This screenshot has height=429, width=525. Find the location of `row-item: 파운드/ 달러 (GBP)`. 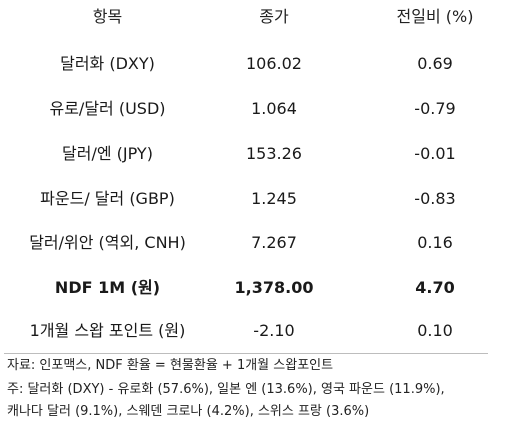

row-item: 파운드/ 달러 (GBP) is located at coordinates (107, 198).